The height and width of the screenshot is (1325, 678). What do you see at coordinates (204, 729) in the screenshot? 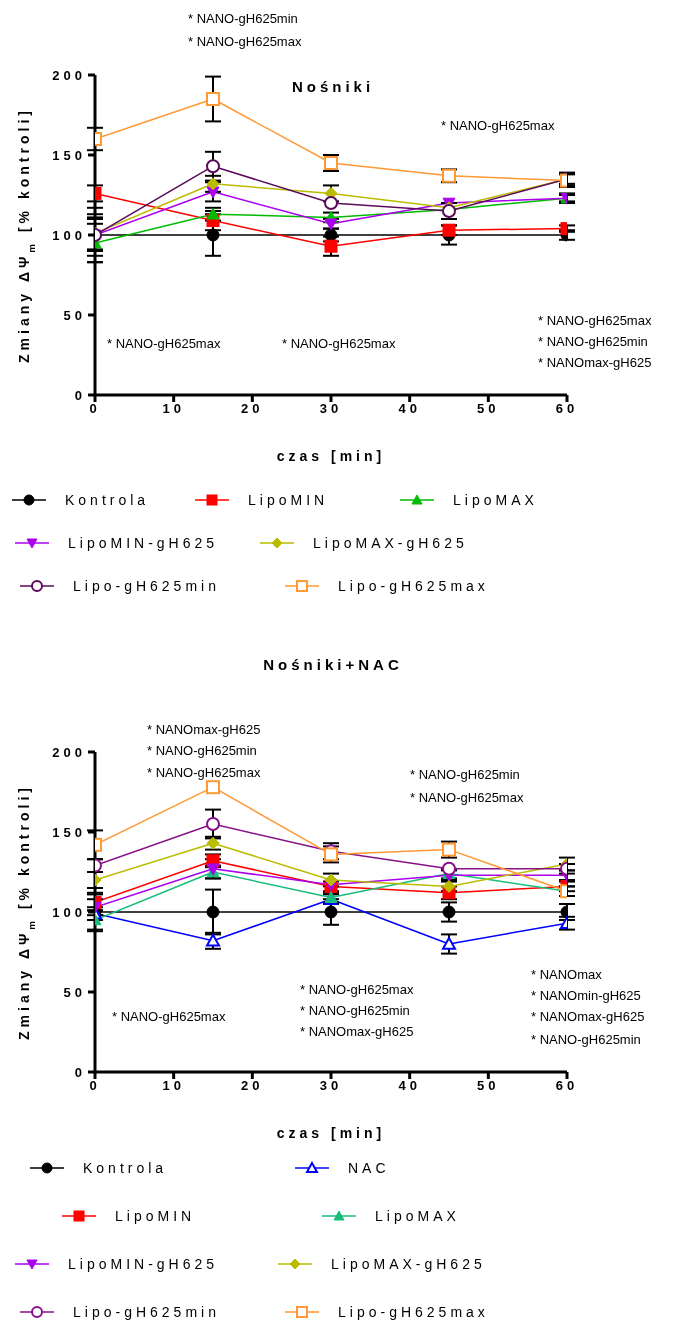
I see `text: * NANOmax-gH625` at bounding box center [204, 729].